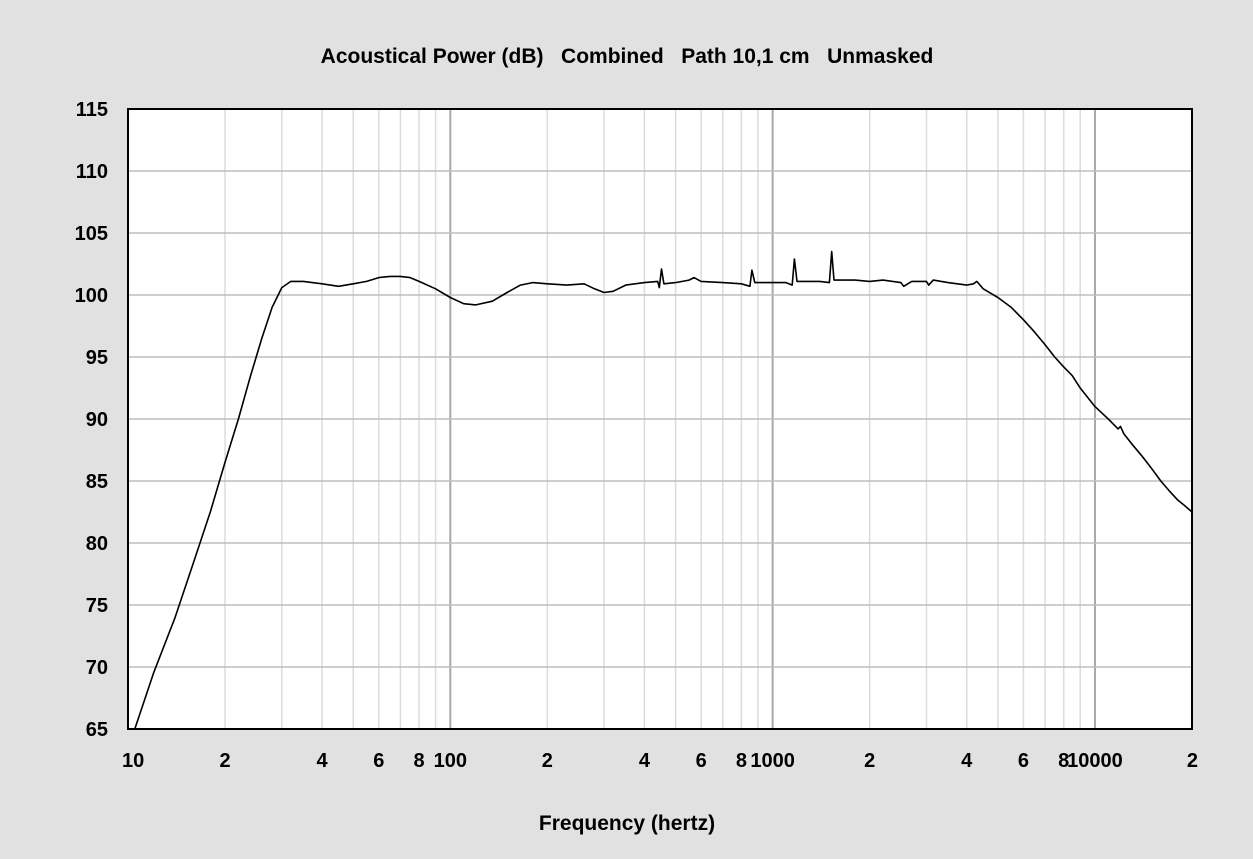 This screenshot has width=1253, height=859. I want to click on x-axis-title: Frequency (hertz), so click(627, 823).